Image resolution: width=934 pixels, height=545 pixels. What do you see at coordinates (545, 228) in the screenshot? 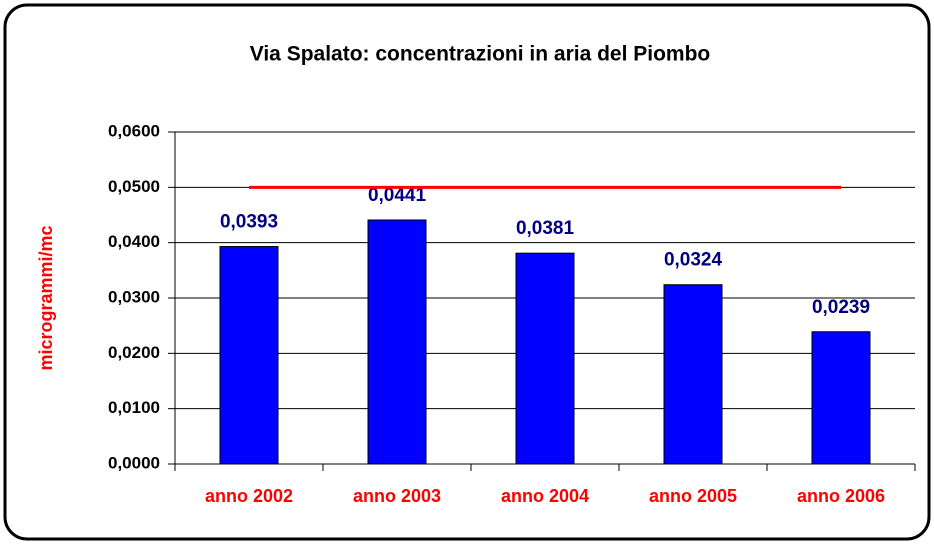
I see `data-label: 0,0381` at bounding box center [545, 228].